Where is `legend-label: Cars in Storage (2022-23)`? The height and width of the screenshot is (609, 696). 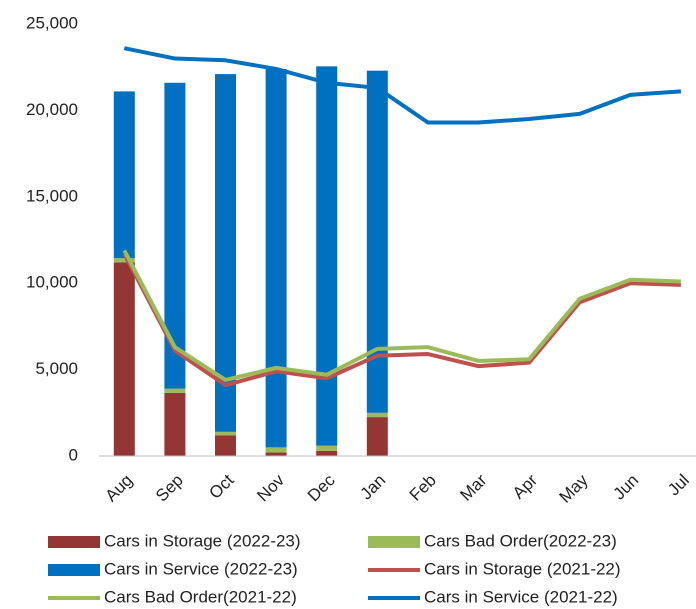
legend-label: Cars in Storage (2022-23) is located at coordinates (202, 540).